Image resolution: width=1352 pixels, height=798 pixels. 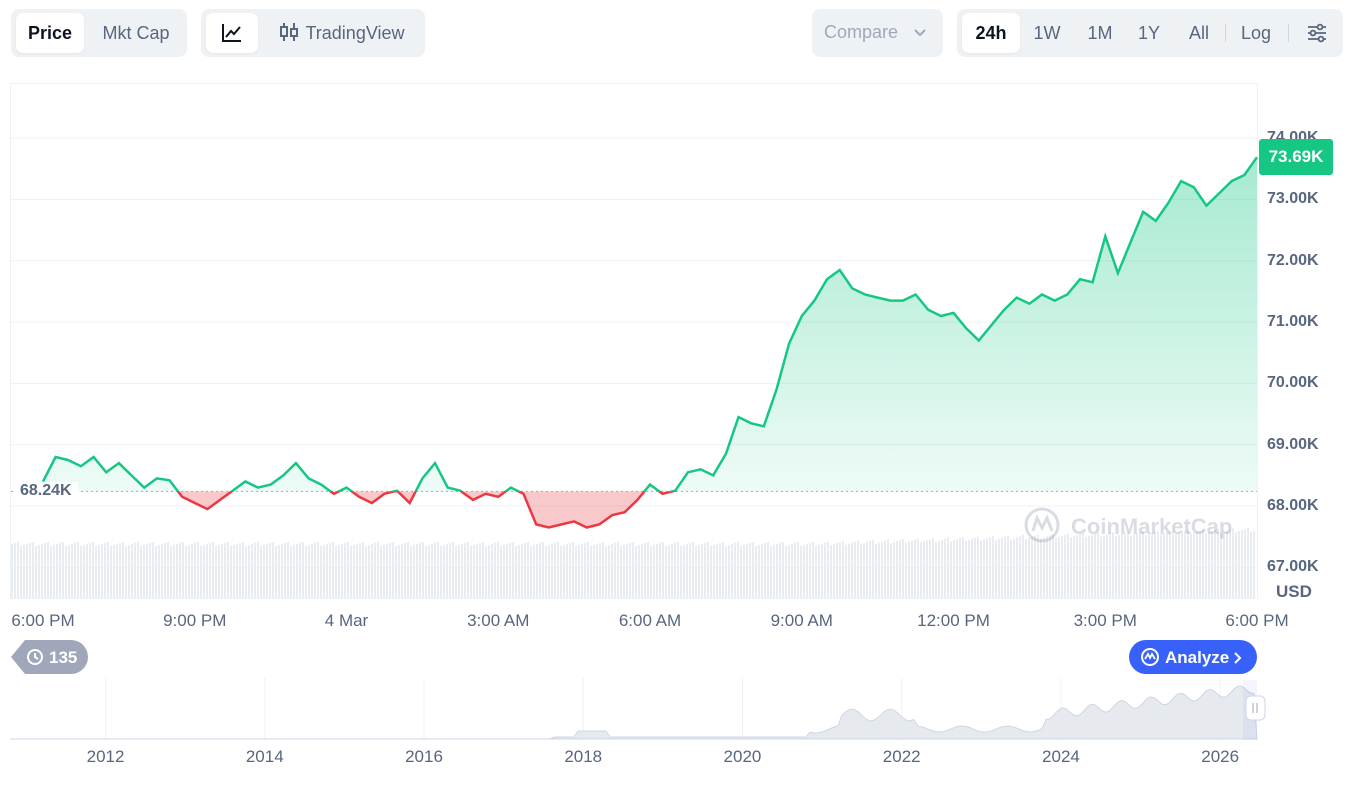 I want to click on x-tick-label: 6:00 AM, so click(x=650, y=620).